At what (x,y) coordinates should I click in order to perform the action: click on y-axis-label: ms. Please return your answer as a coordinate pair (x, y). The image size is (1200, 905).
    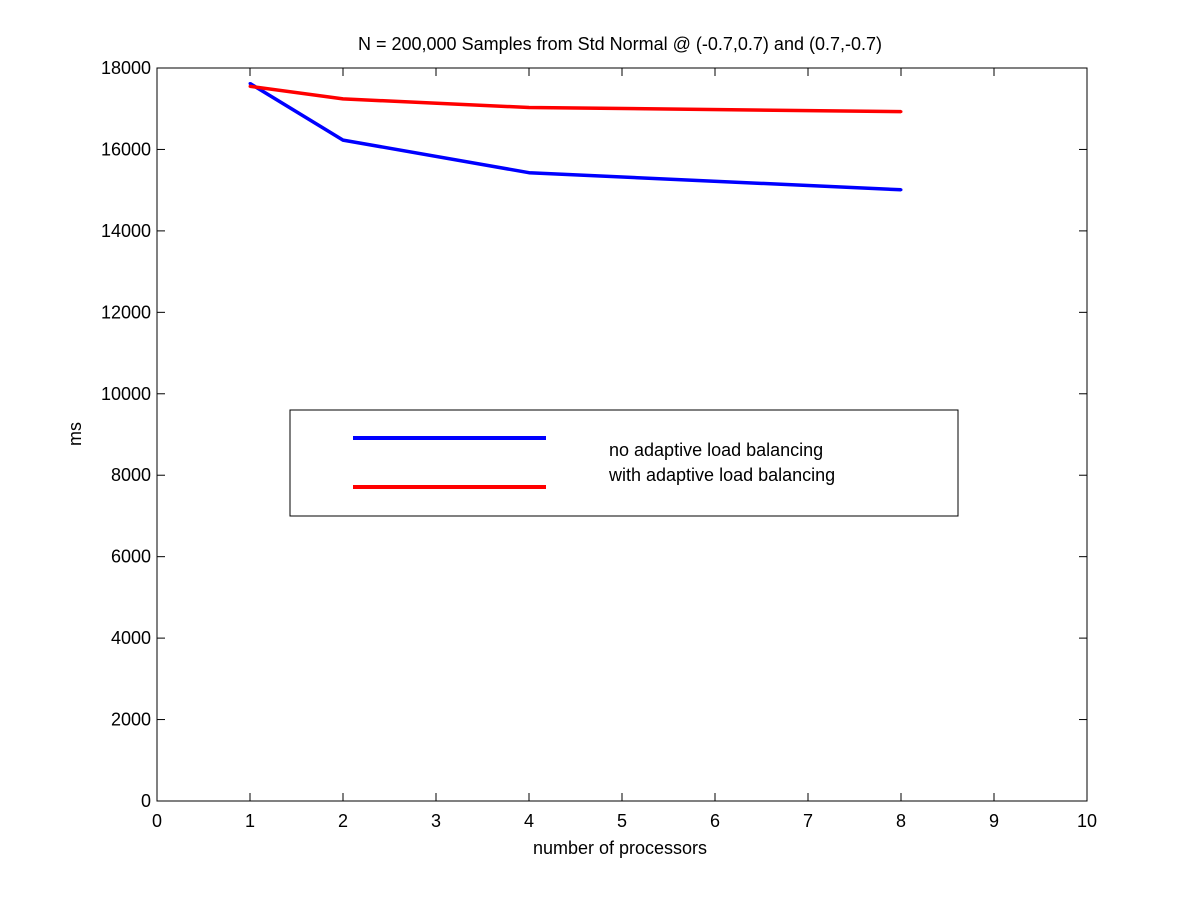
    Looking at the image, I should click on (75, 434).